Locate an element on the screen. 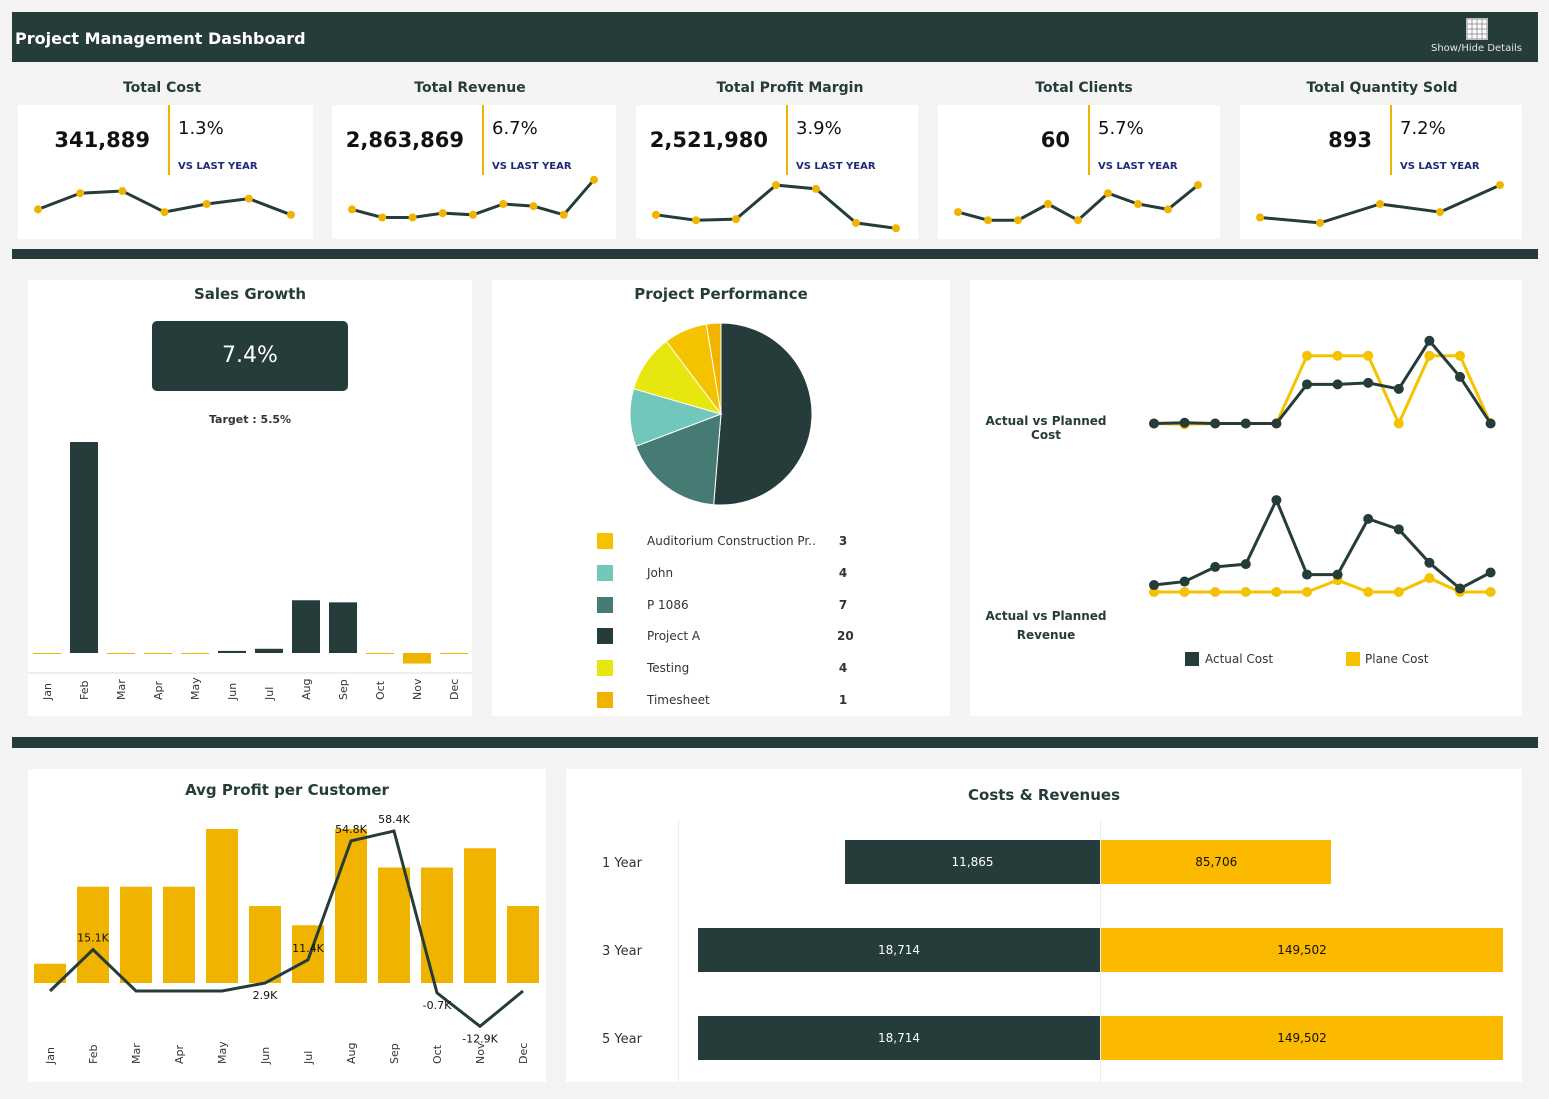 The image size is (1549, 1099). sales-x-tick: Jul is located at coordinates (269, 694).